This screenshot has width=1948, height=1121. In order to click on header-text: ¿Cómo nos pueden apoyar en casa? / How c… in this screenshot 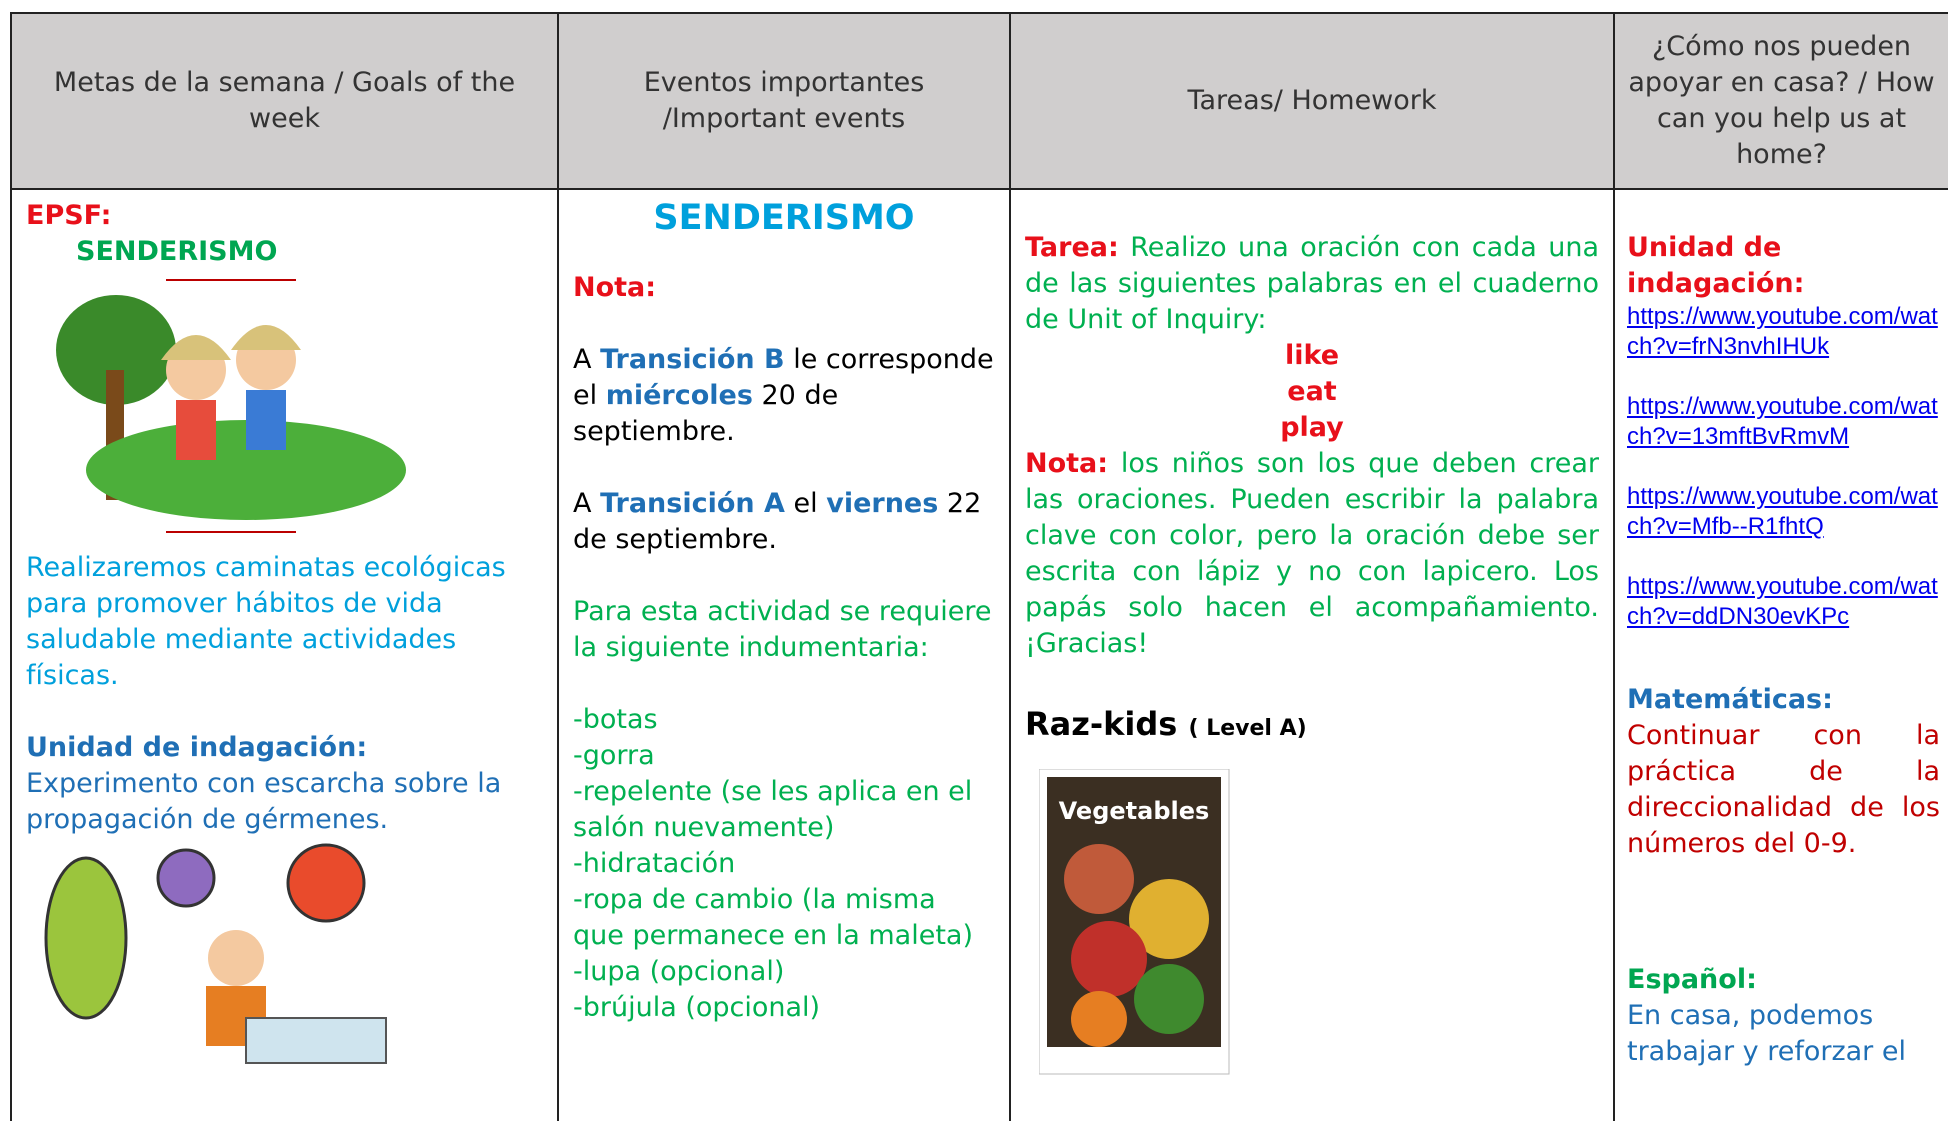, I will do `click(1781, 100)`.